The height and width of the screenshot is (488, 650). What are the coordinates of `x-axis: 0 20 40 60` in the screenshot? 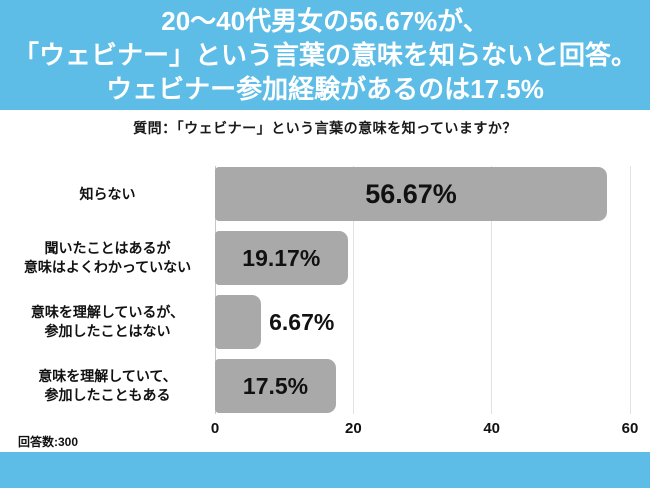 It's located at (325, 430).